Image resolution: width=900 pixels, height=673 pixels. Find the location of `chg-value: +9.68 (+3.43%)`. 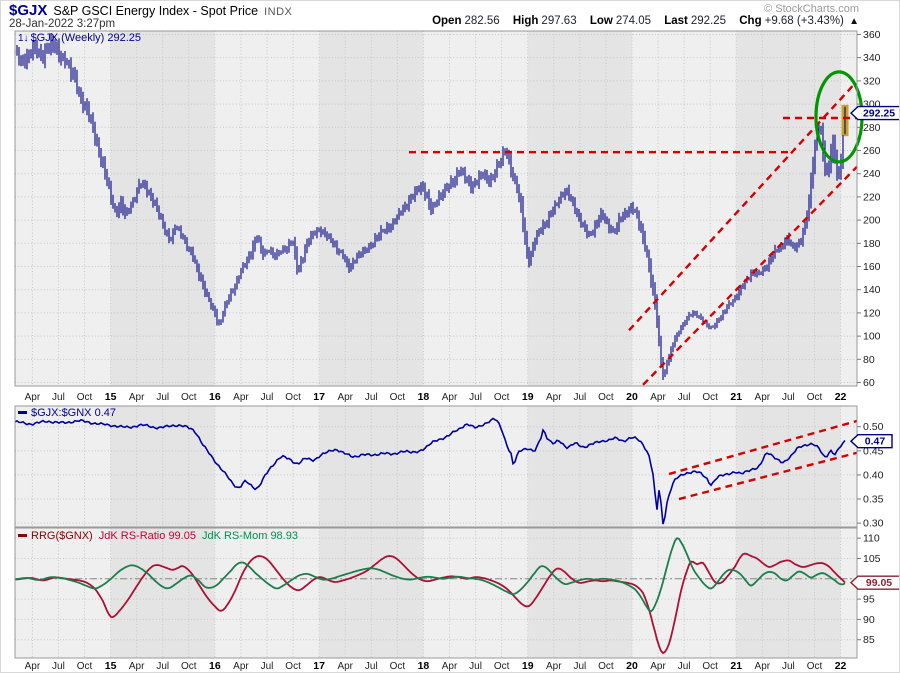

chg-value: +9.68 (+3.43%) is located at coordinates (804, 21).